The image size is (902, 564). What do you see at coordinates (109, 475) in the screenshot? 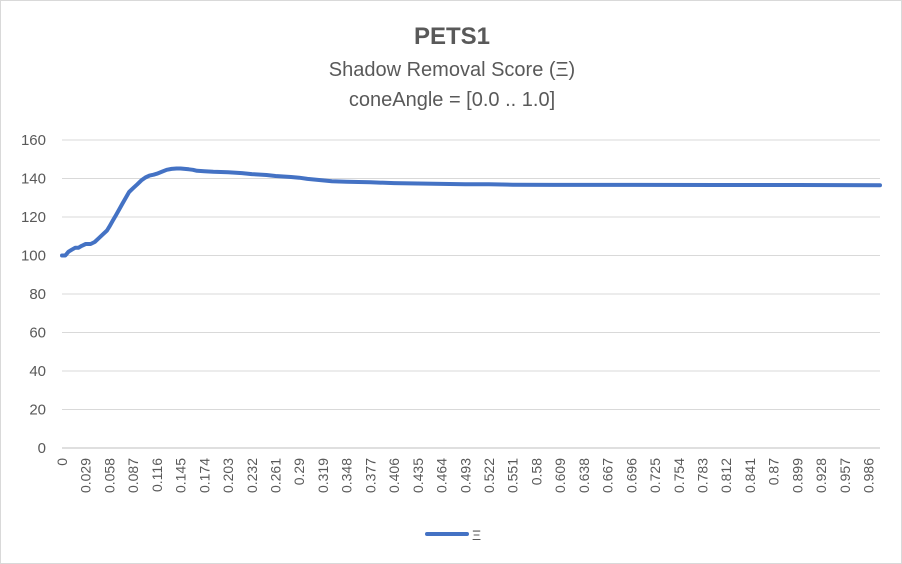
I see `x-tick-label: 0.058` at bounding box center [109, 475].